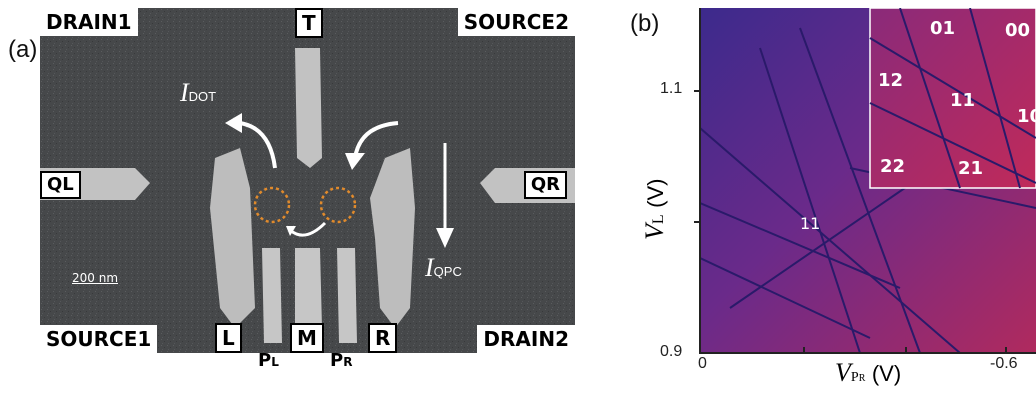 This screenshot has height=395, width=1036. What do you see at coordinates (392, 238) in the screenshot?
I see `gate-r-shape` at bounding box center [392, 238].